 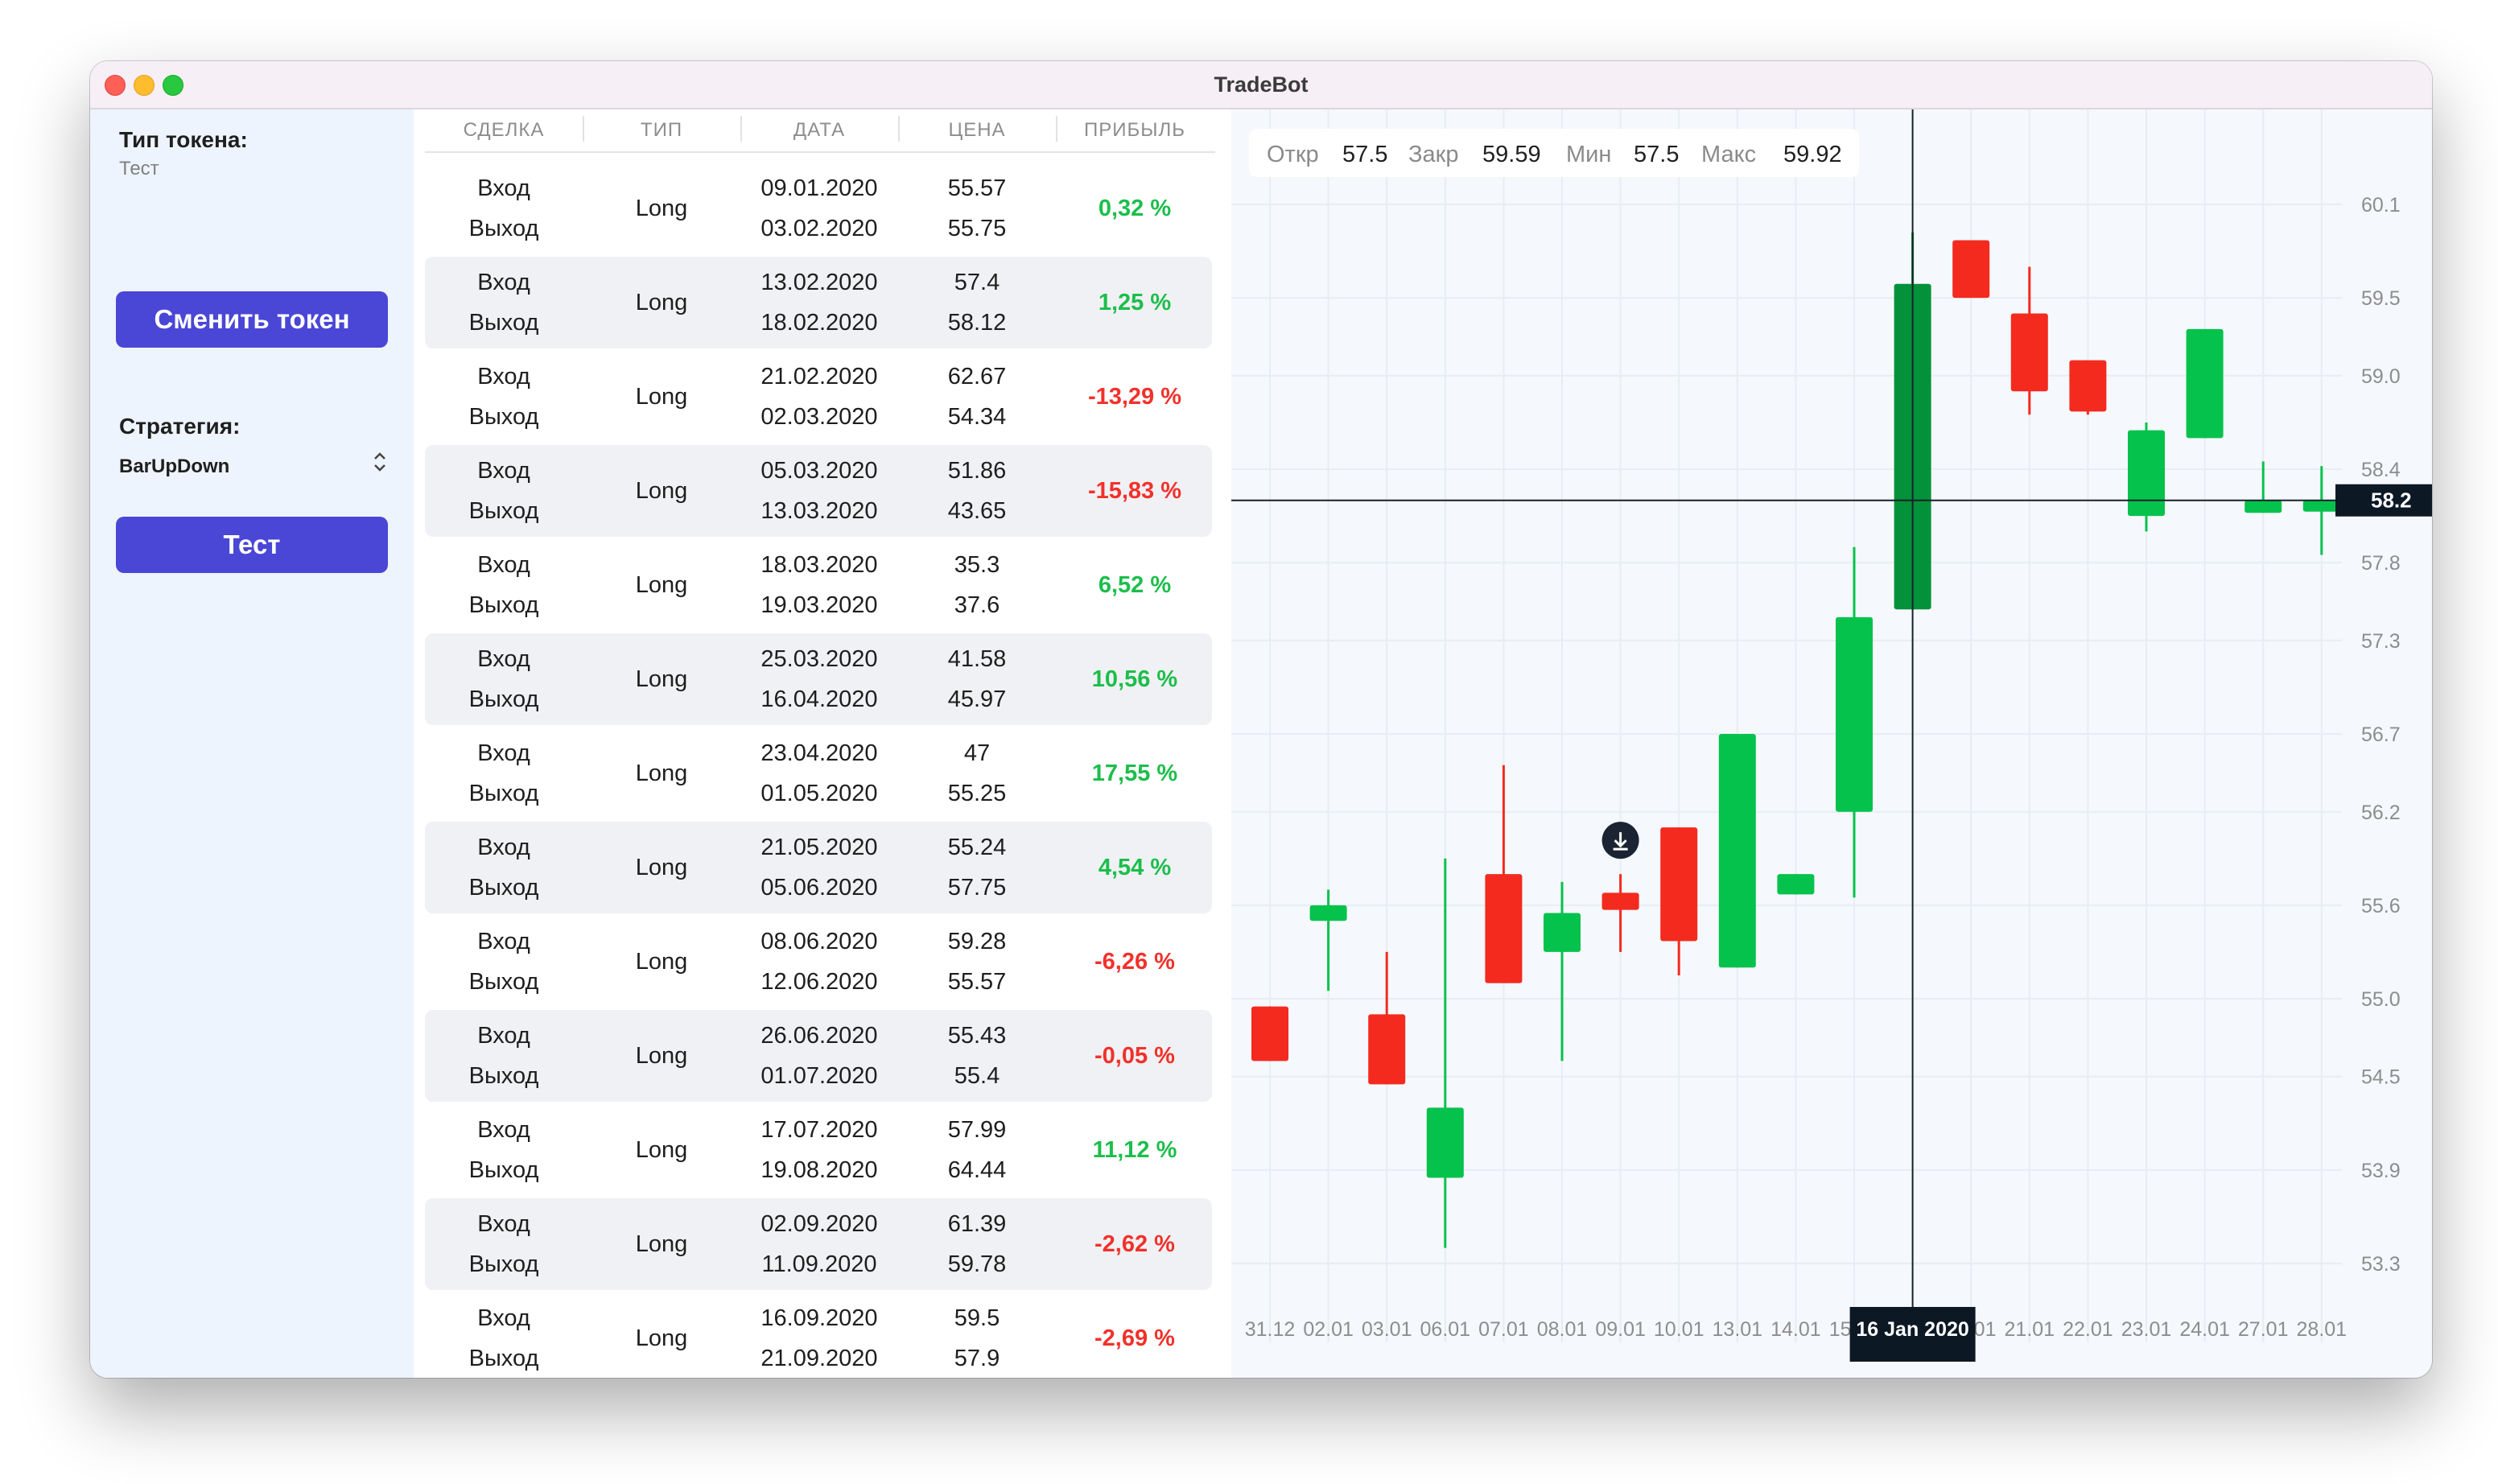 I want to click on close-value: 59.59, so click(x=1512, y=154).